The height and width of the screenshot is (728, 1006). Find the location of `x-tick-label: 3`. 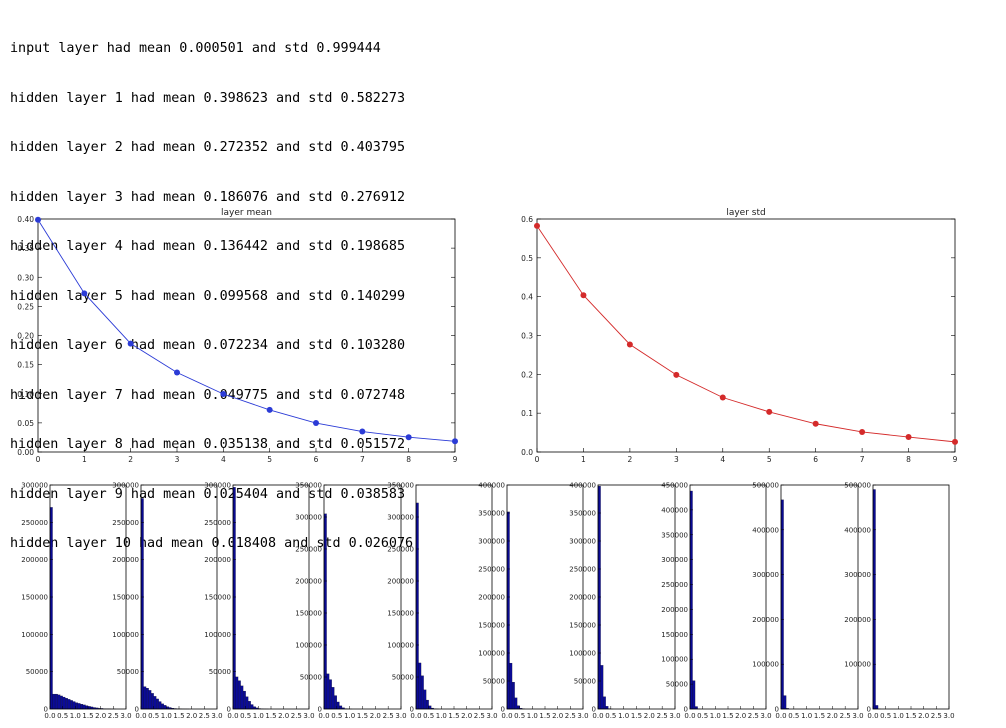

x-tick-label: 3 is located at coordinates (676, 459).